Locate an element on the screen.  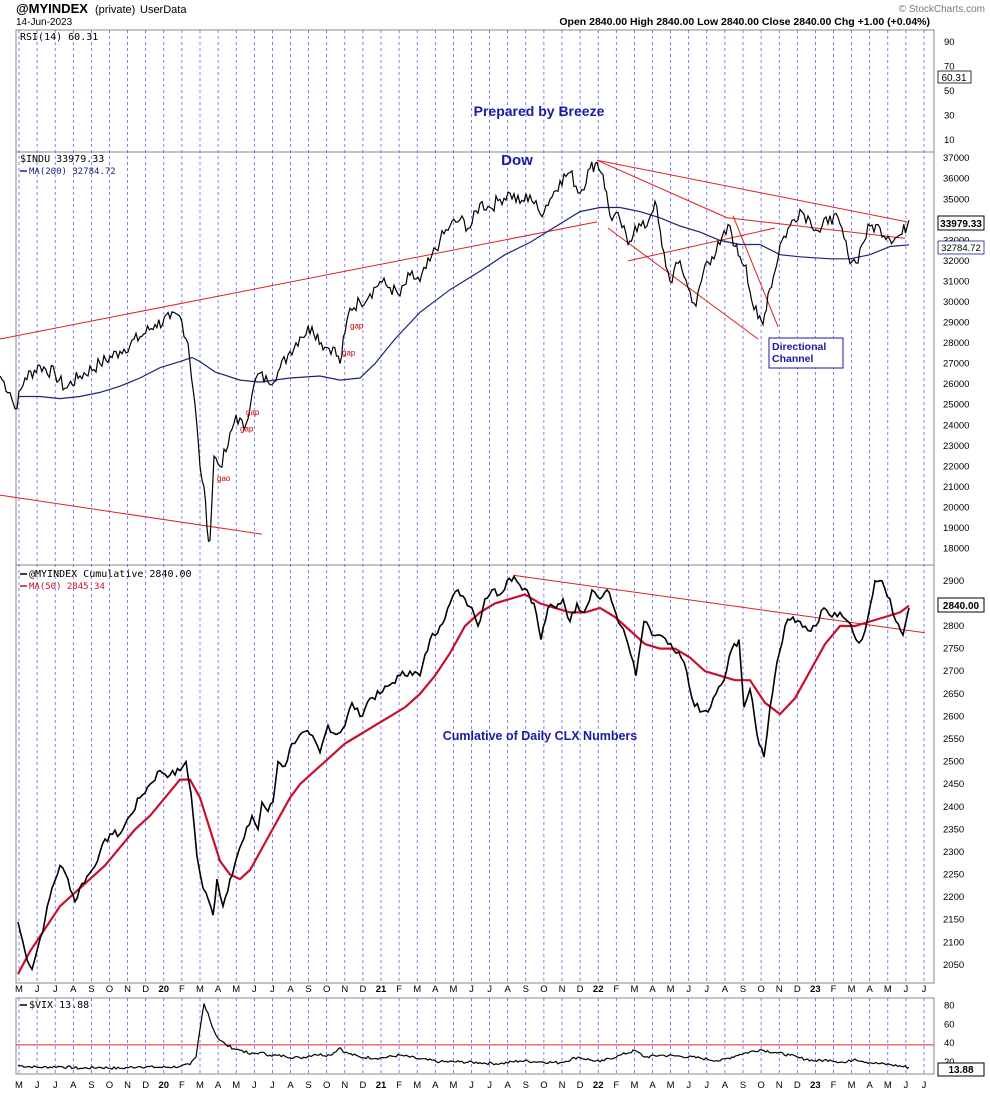
ma50-legend: MA(50) 2845.34 is located at coordinates (67, 587).